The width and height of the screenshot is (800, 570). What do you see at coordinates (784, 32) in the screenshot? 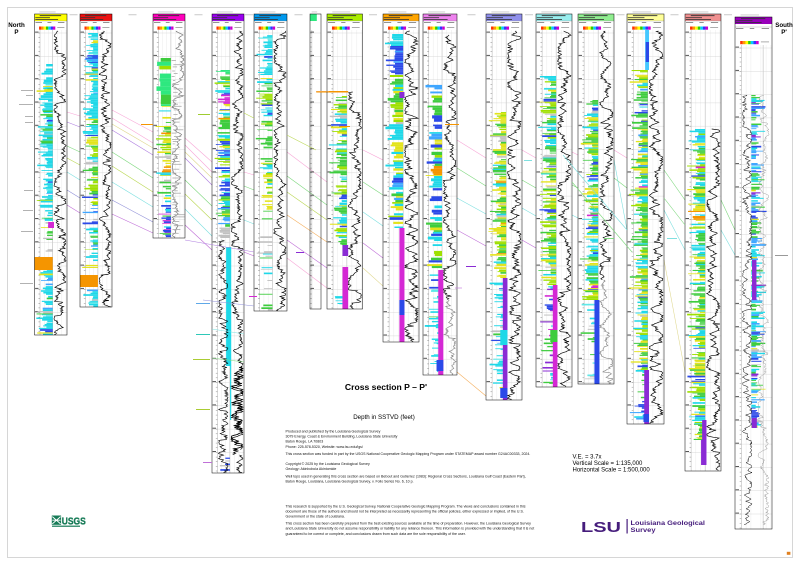
I see `svg-text: P'` at bounding box center [784, 32].